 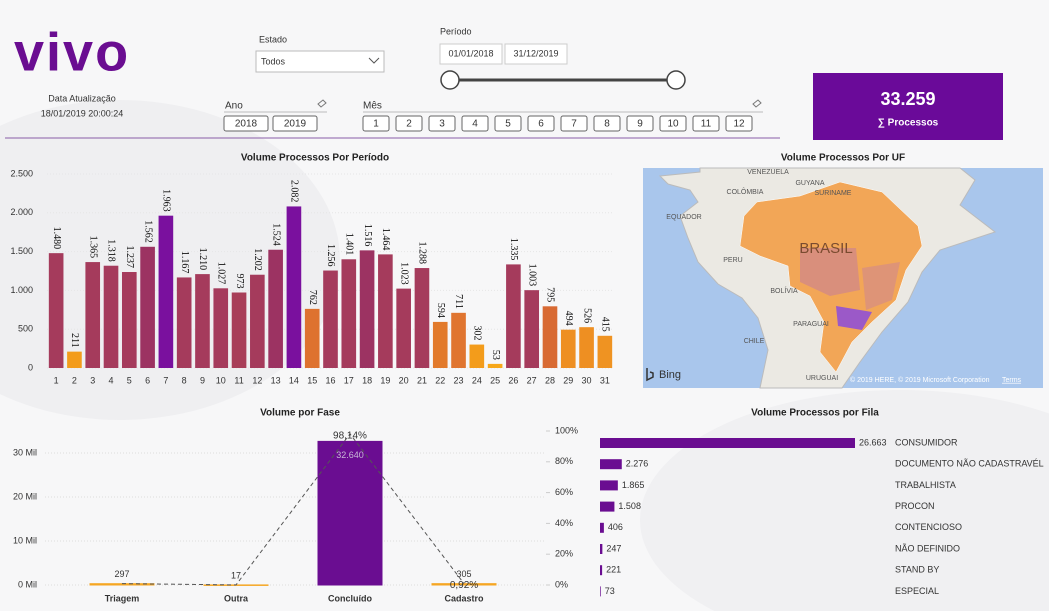 I want to click on x-tick-label: 13, so click(x=276, y=380).